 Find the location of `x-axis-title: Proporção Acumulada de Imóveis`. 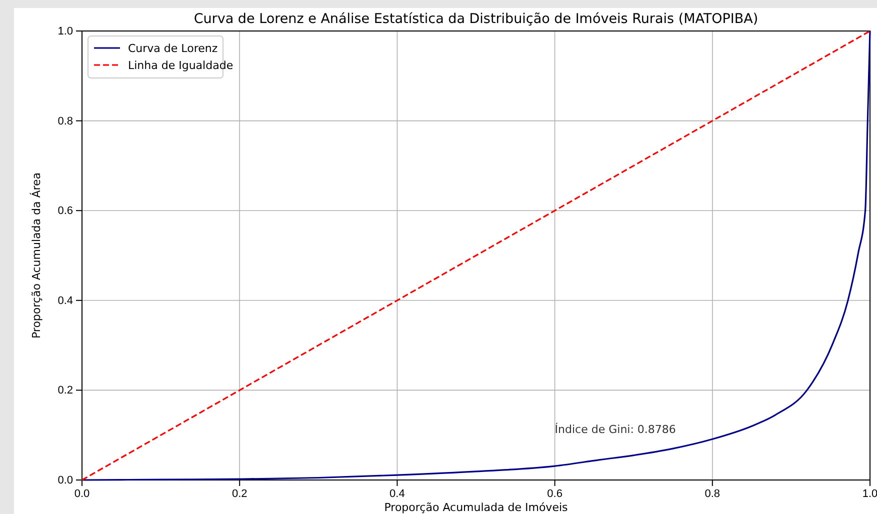

x-axis-title: Proporção Acumulada de Imóveis is located at coordinates (476, 507).